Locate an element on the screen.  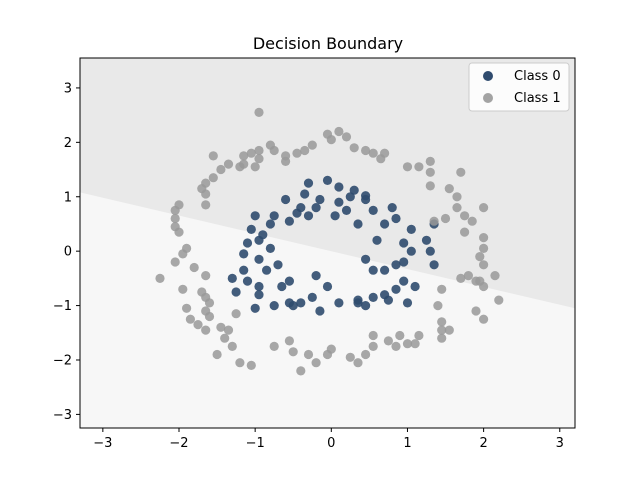
legend: Class 0 Class 1 is located at coordinates (519, 87).